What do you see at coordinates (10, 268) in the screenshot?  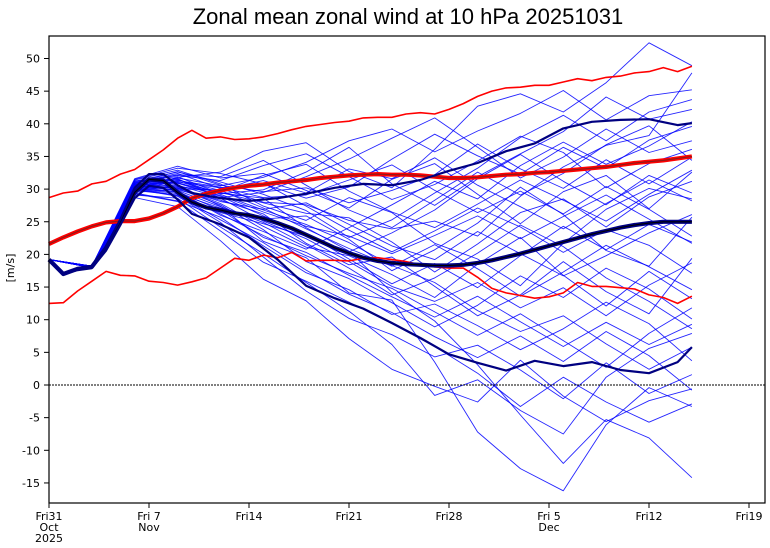 I see `y-axis-label: [m/s]` at bounding box center [10, 268].